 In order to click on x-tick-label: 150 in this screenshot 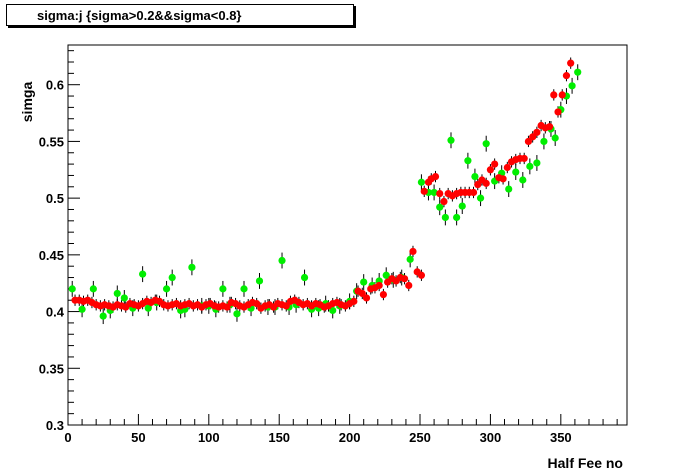, I will do `click(279, 437)`.